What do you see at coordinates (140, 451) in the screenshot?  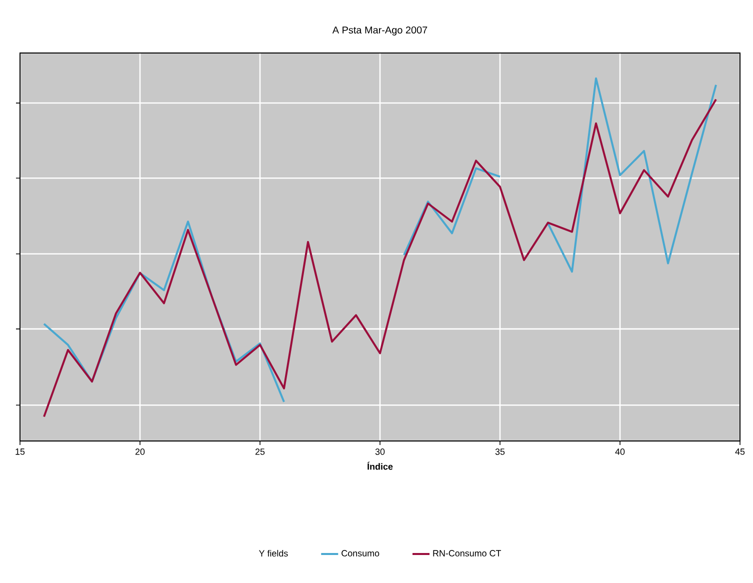 I see `x-tick-label: 20` at bounding box center [140, 451].